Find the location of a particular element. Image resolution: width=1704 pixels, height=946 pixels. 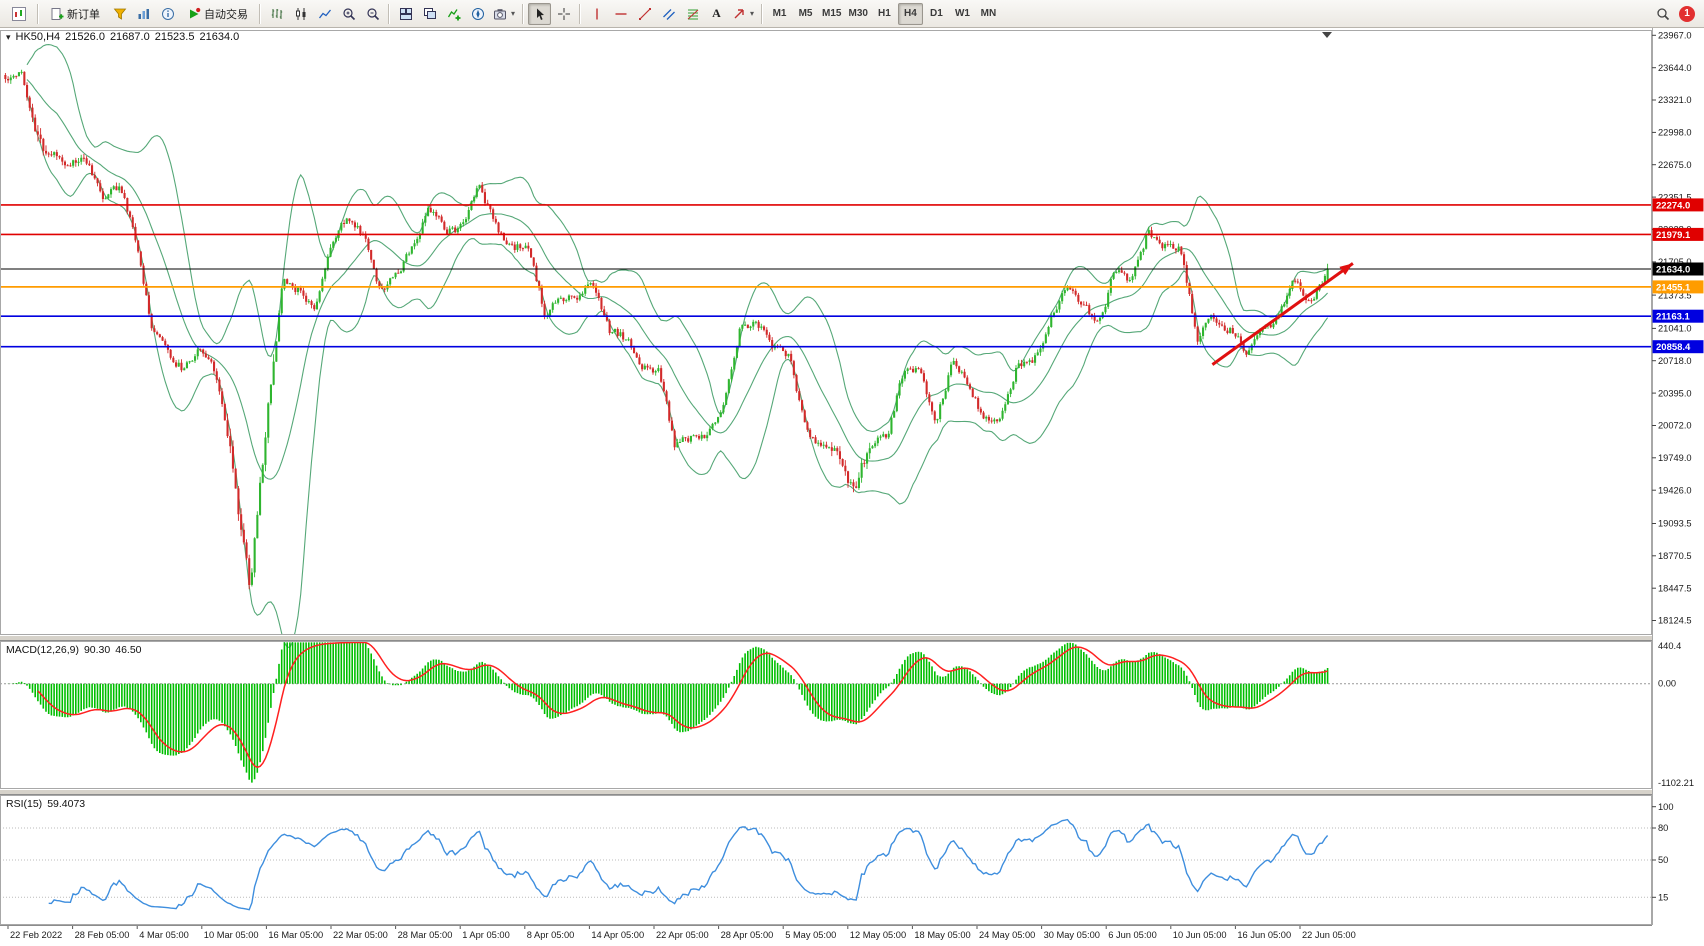

timeframe-m5-button: M5 is located at coordinates (805, 14).